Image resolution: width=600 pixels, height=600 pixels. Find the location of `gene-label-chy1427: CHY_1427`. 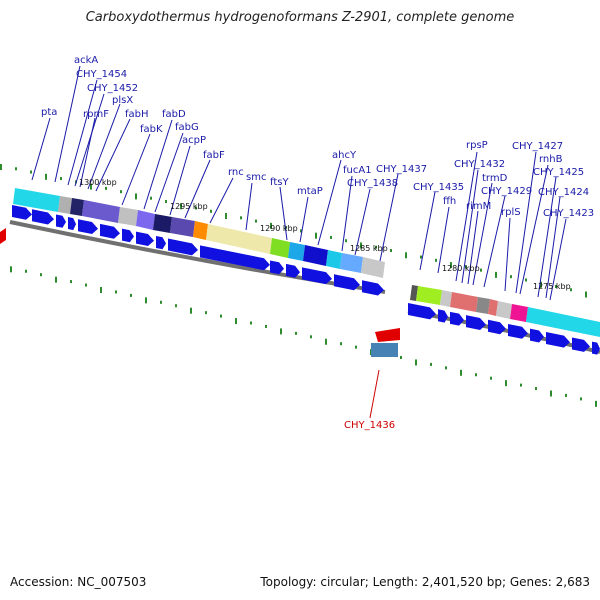

gene-label-chy1427: CHY_1427 is located at coordinates (537, 146).